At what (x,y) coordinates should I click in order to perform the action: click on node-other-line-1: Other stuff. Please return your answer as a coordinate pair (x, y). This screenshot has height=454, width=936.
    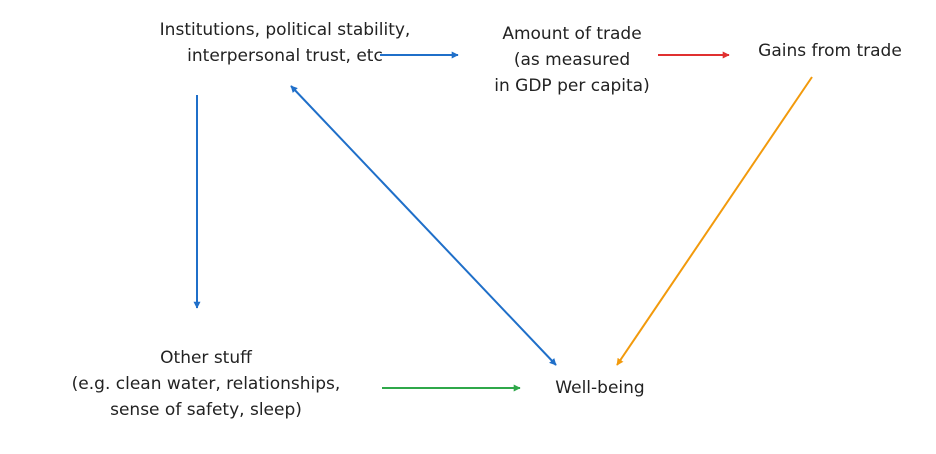
    Looking at the image, I should click on (206, 358).